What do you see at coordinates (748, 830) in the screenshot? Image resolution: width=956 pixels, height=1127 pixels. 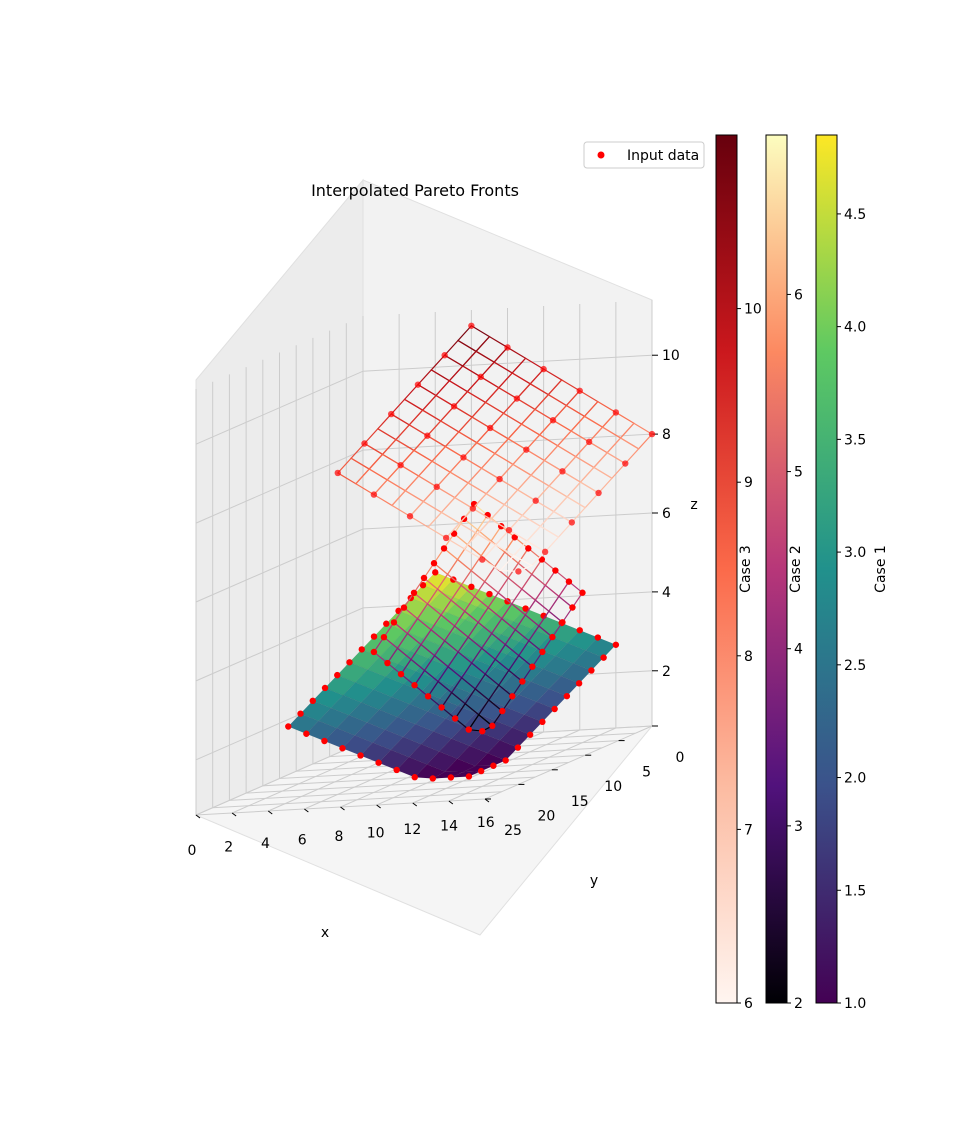 I see `colorbar-tick-label: 7` at bounding box center [748, 830].